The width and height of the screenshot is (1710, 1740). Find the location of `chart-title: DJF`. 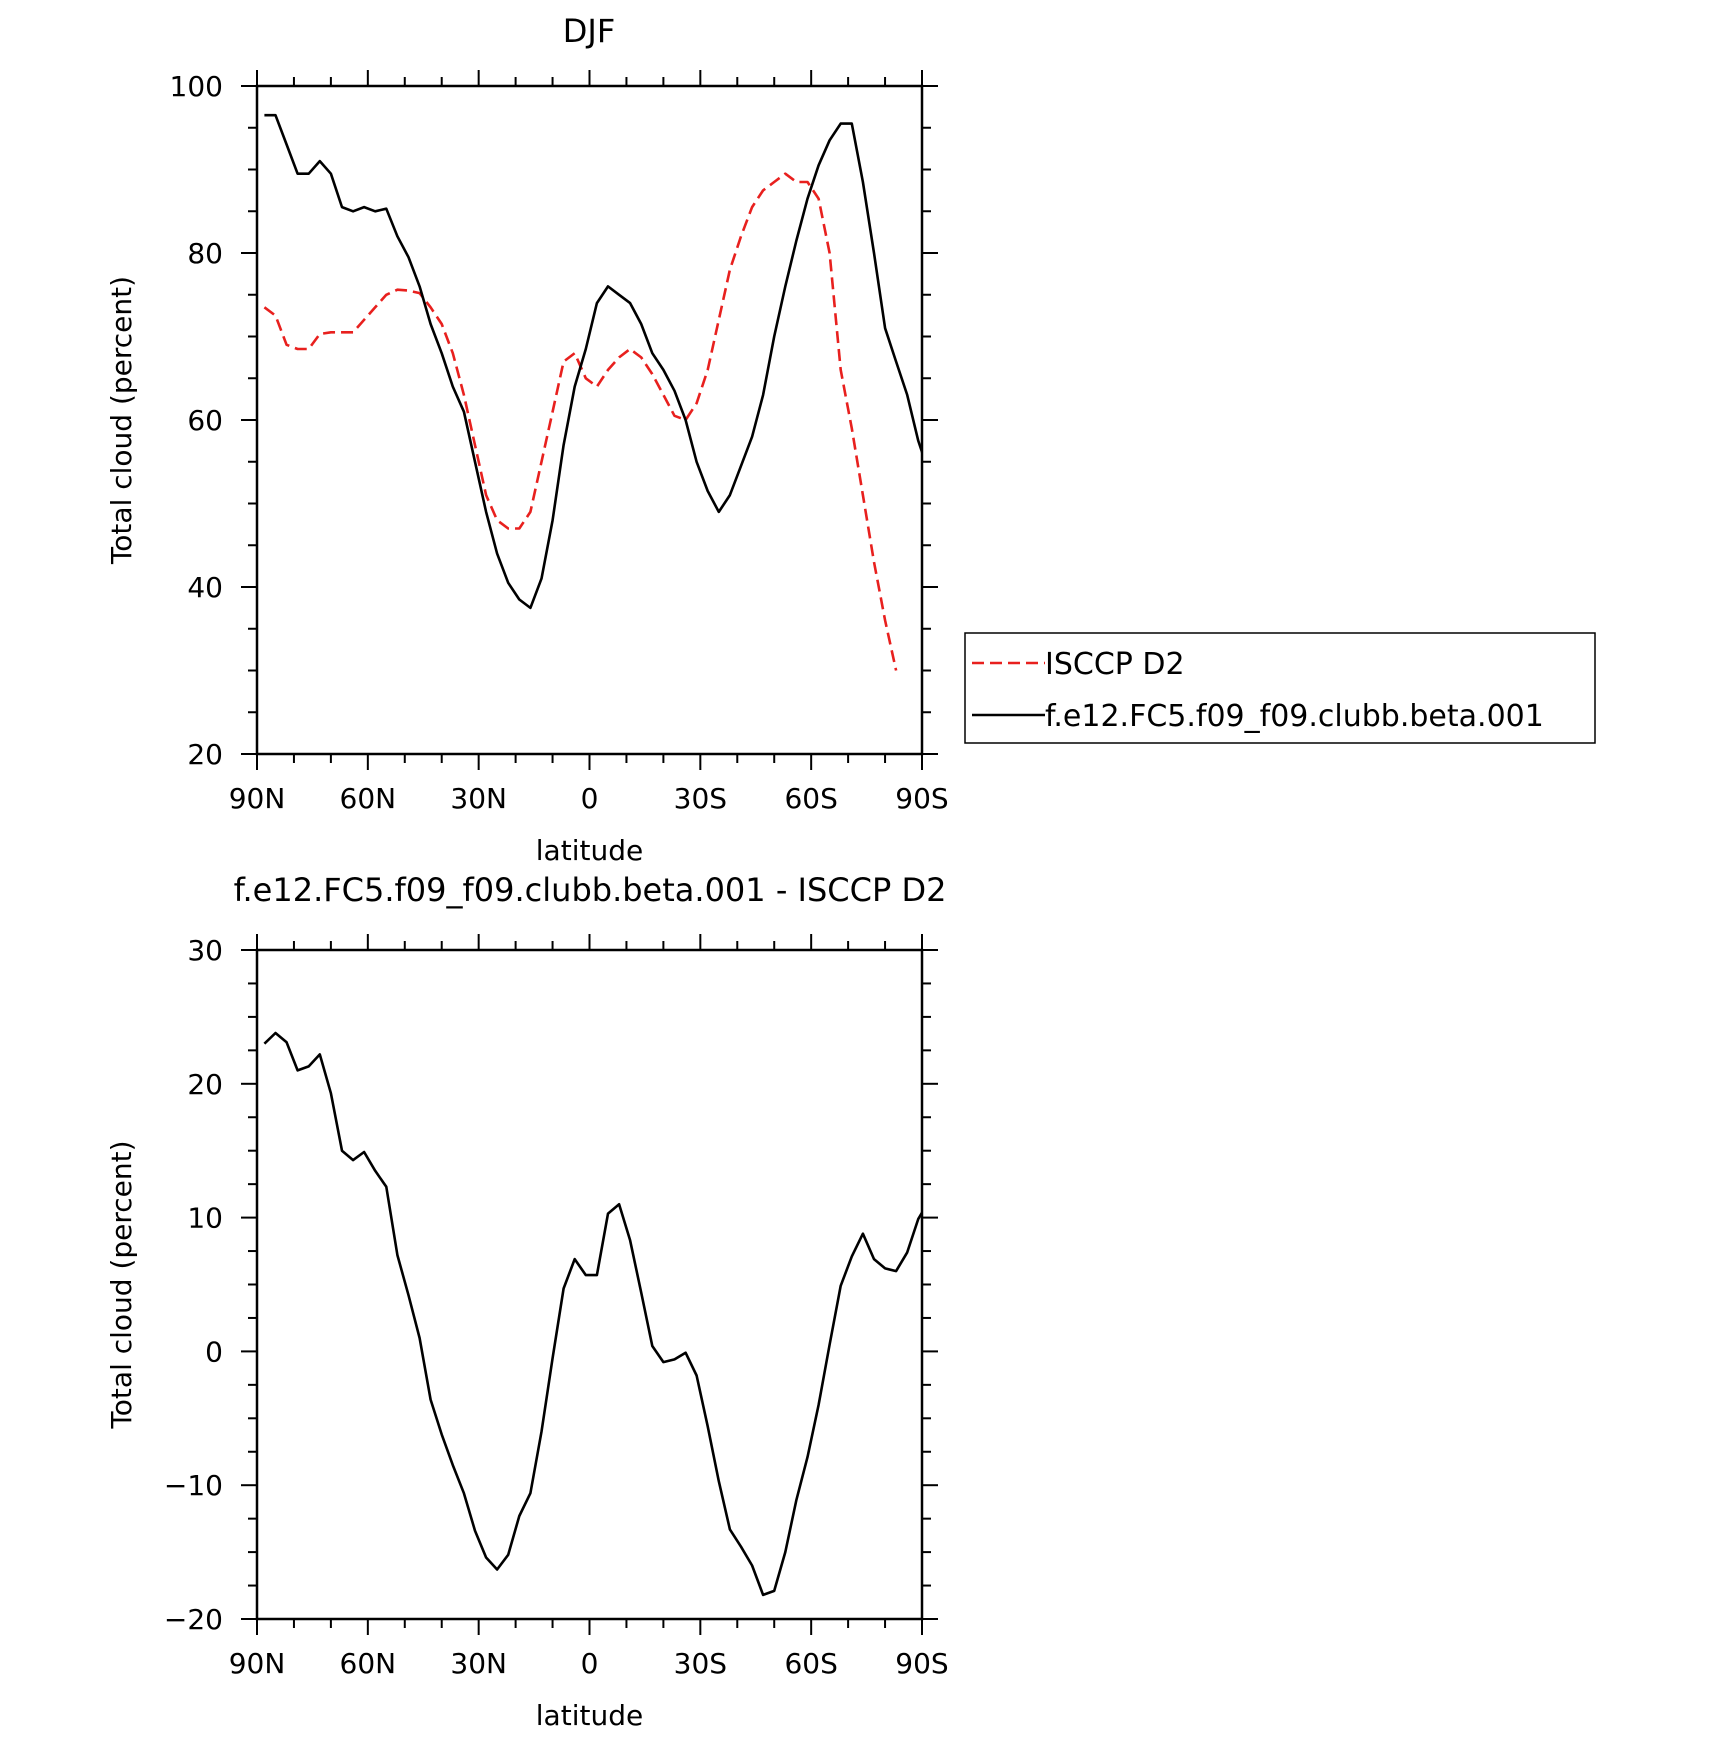

chart-title: DJF is located at coordinates (589, 31).